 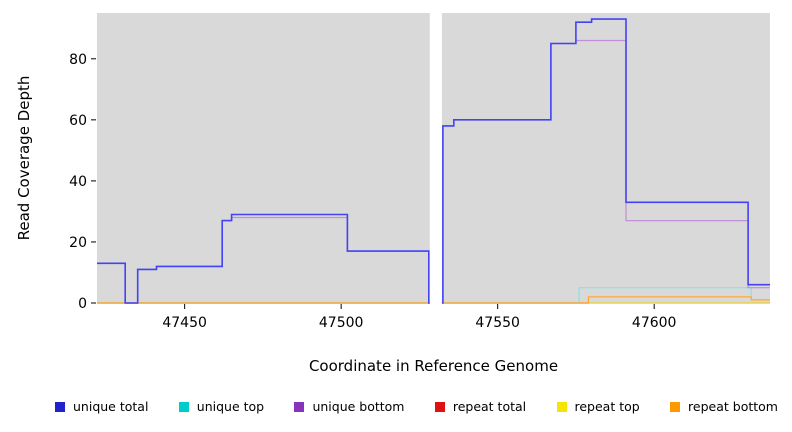 I want to click on y-tick-label: 40, so click(x=78, y=182).